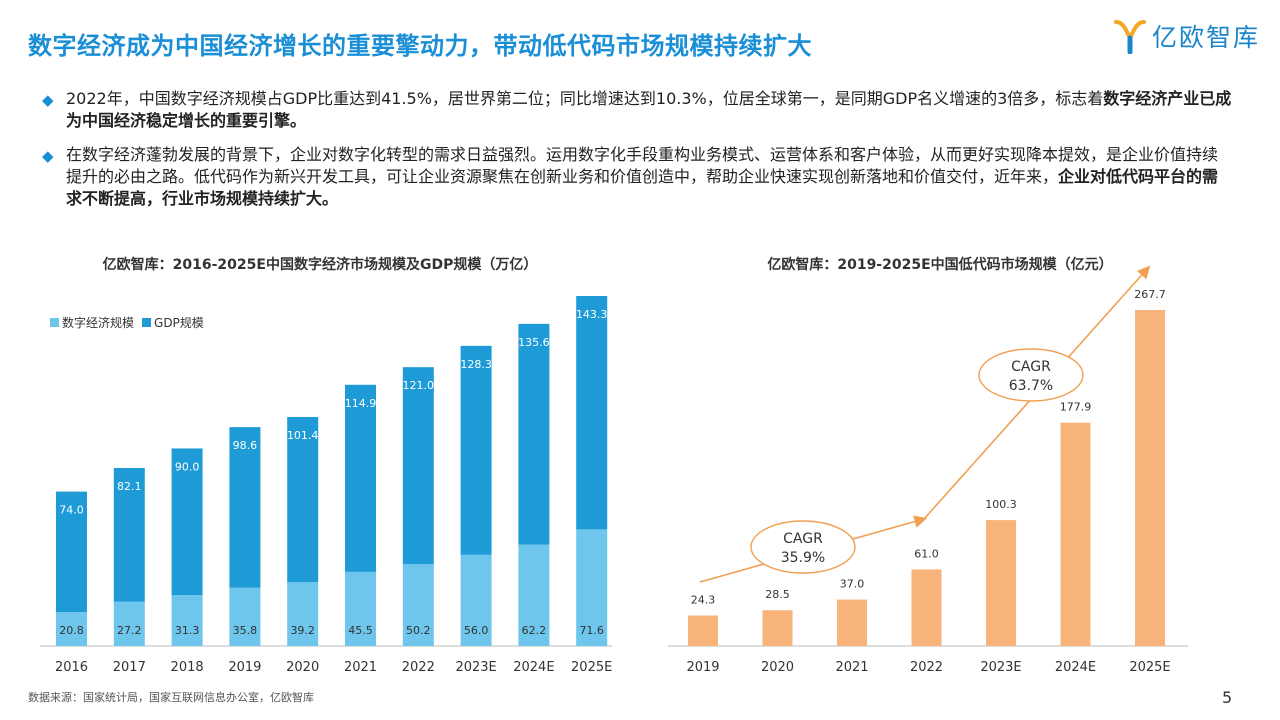  Describe the element at coordinates (1001, 583) in the screenshot. I see `bar-lowcode-2023E` at that location.